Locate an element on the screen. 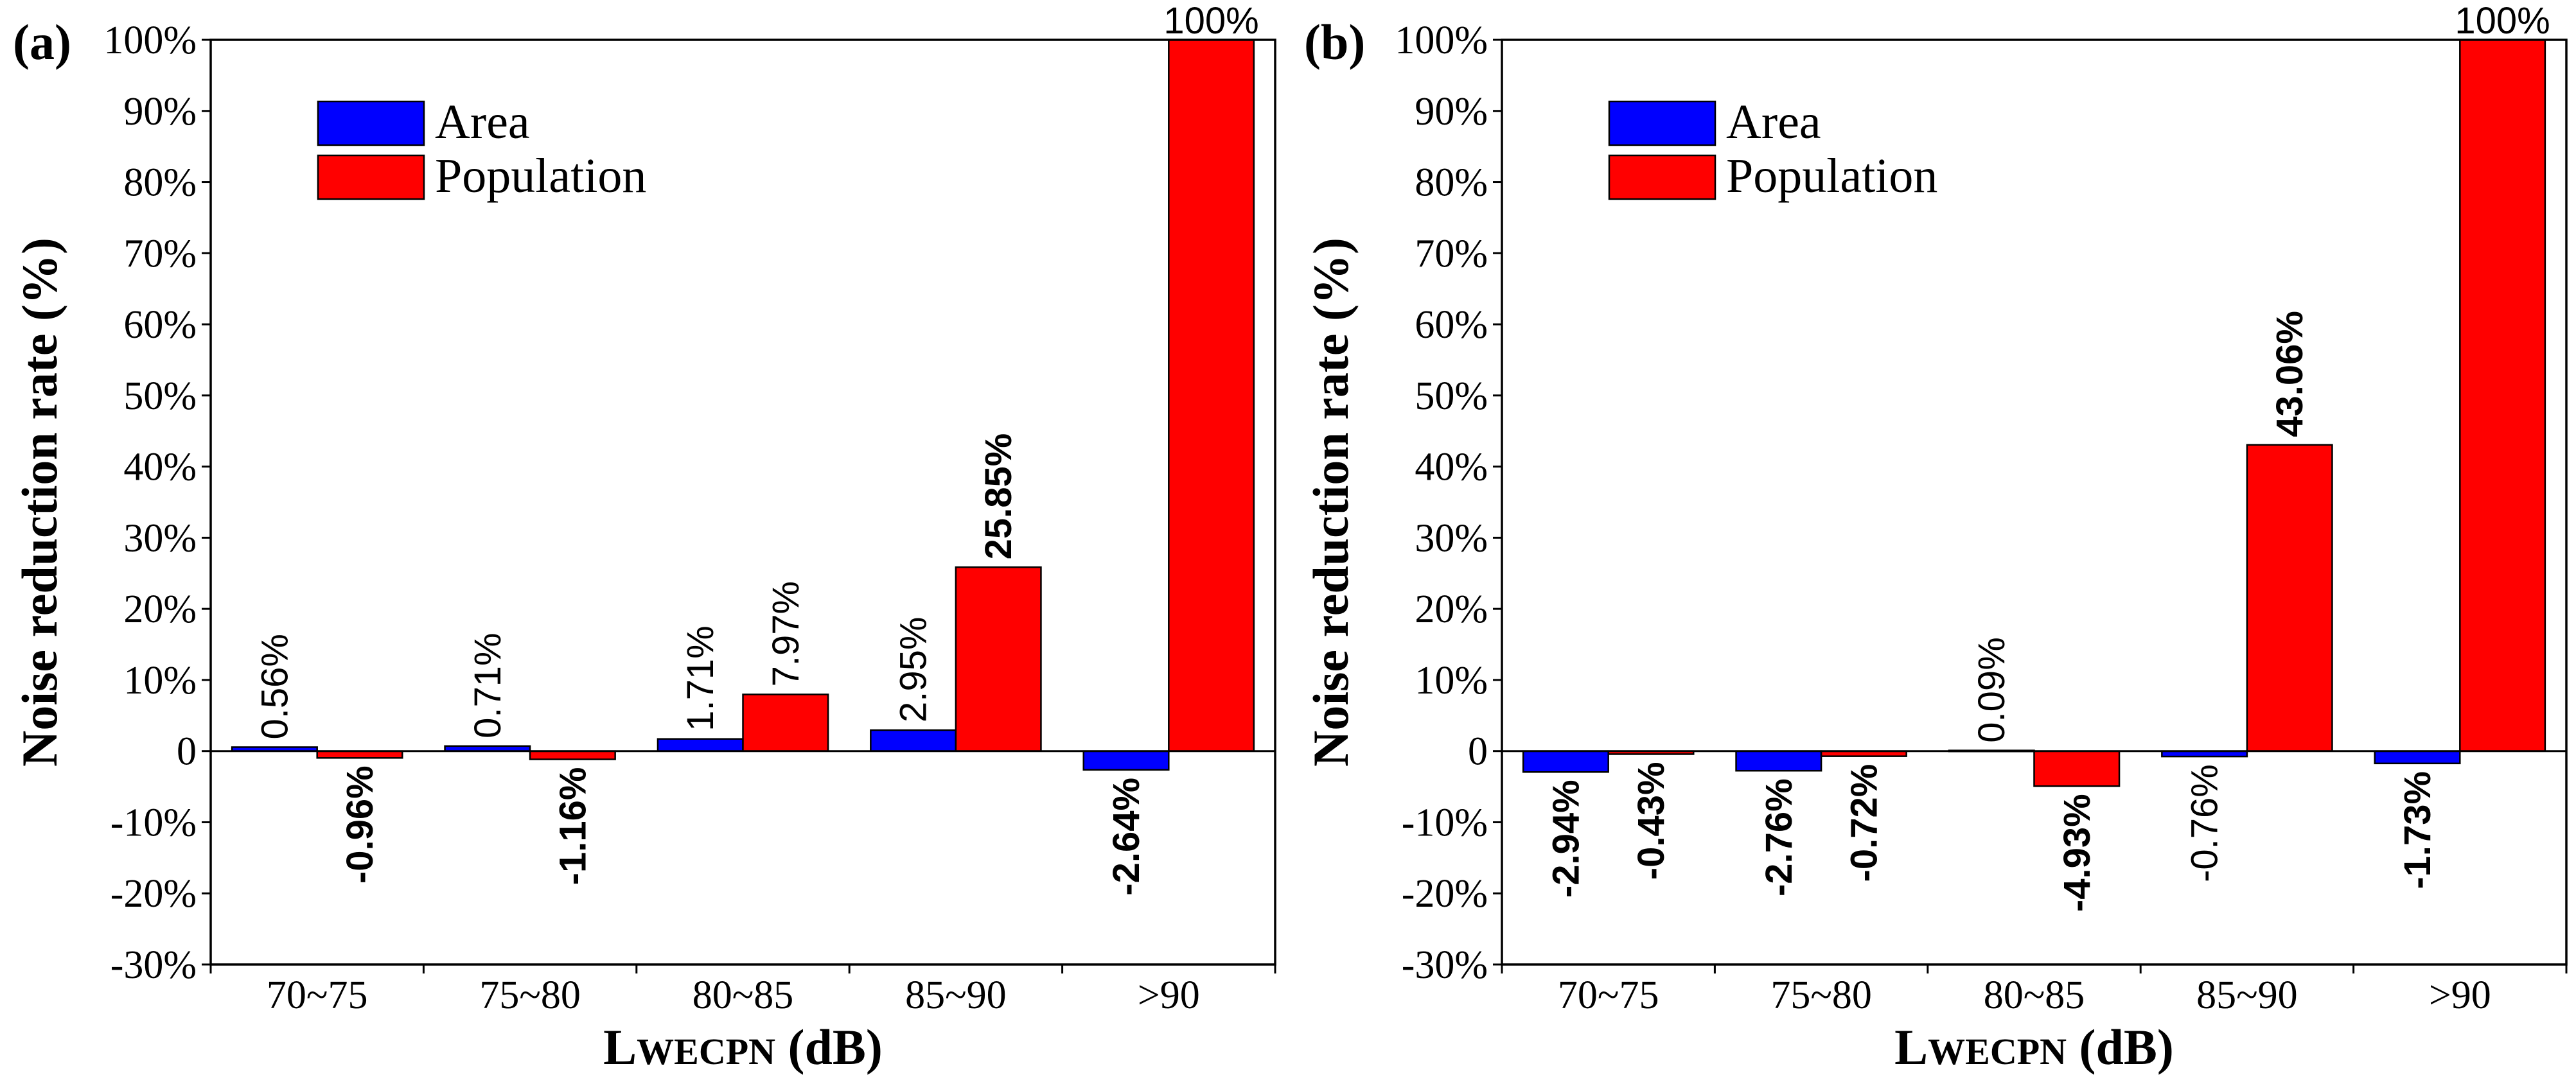 The height and width of the screenshot is (1082, 2576). data-label: -0.72% is located at coordinates (1864, 823).